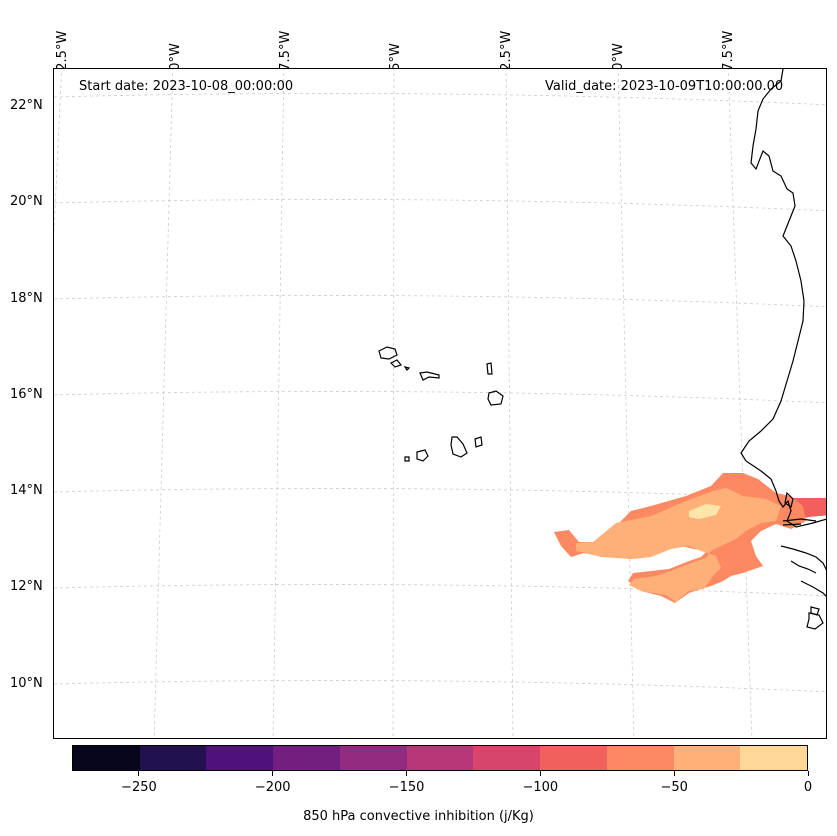 This screenshot has width=837, height=836. What do you see at coordinates (406, 787) in the screenshot?
I see `colorbar-tick-label: −150` at bounding box center [406, 787].